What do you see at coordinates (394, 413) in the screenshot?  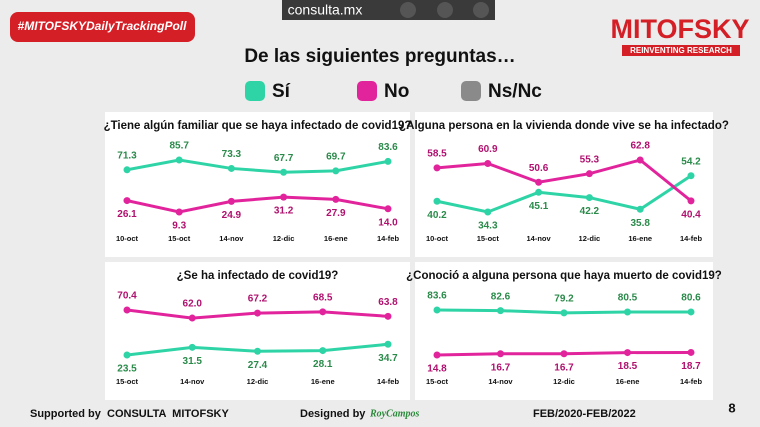 I see `footer-designer: RoyCampos` at bounding box center [394, 413].